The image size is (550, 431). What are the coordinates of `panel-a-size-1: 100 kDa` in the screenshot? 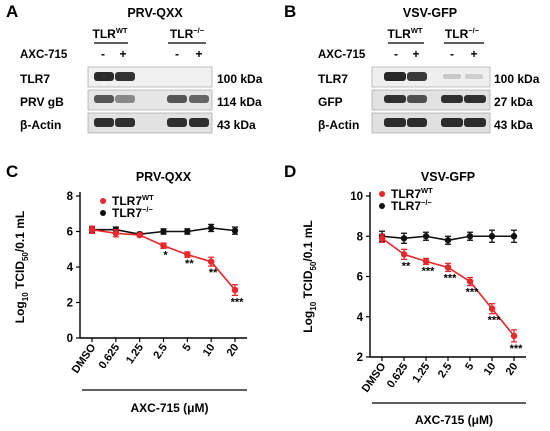 It's located at (240, 79).